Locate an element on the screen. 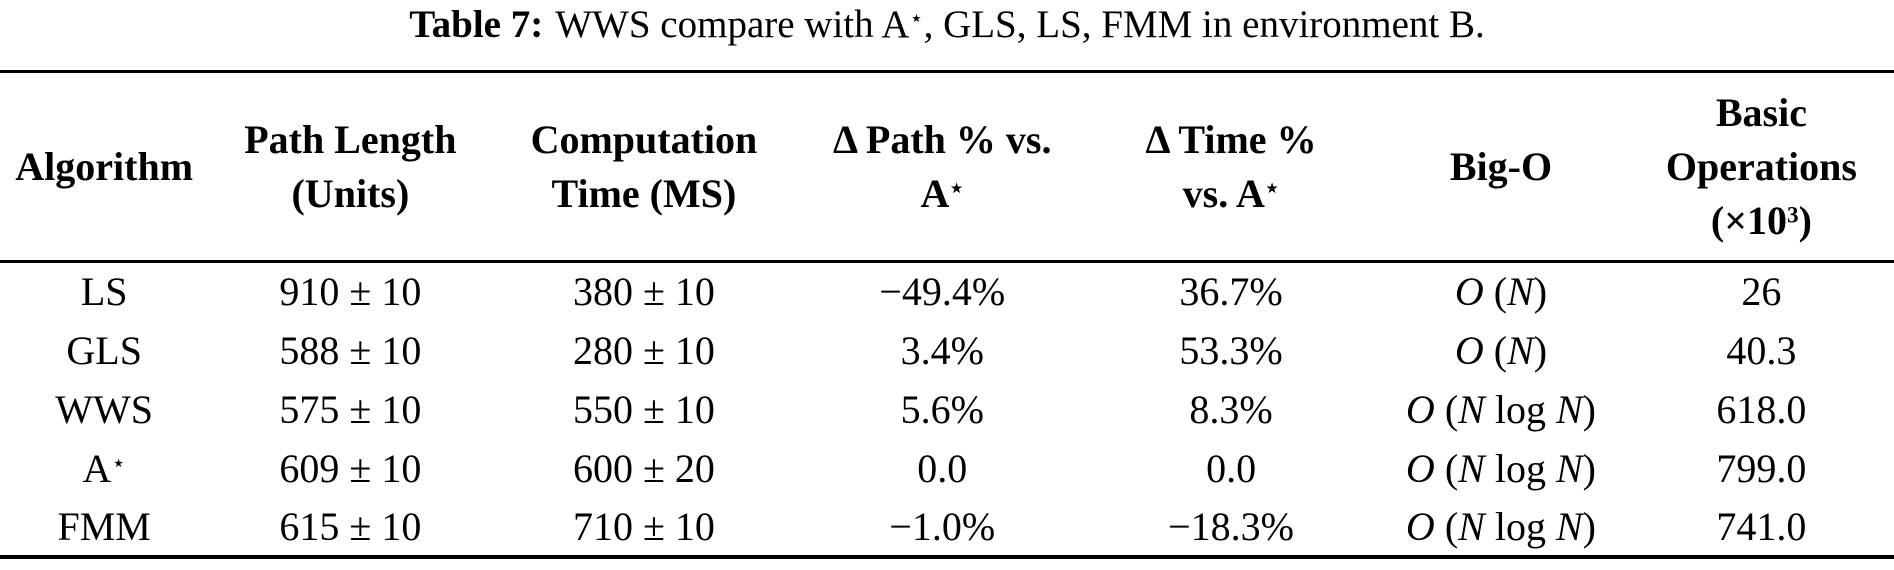  algorithm-name: FMM is located at coordinates (104, 526).